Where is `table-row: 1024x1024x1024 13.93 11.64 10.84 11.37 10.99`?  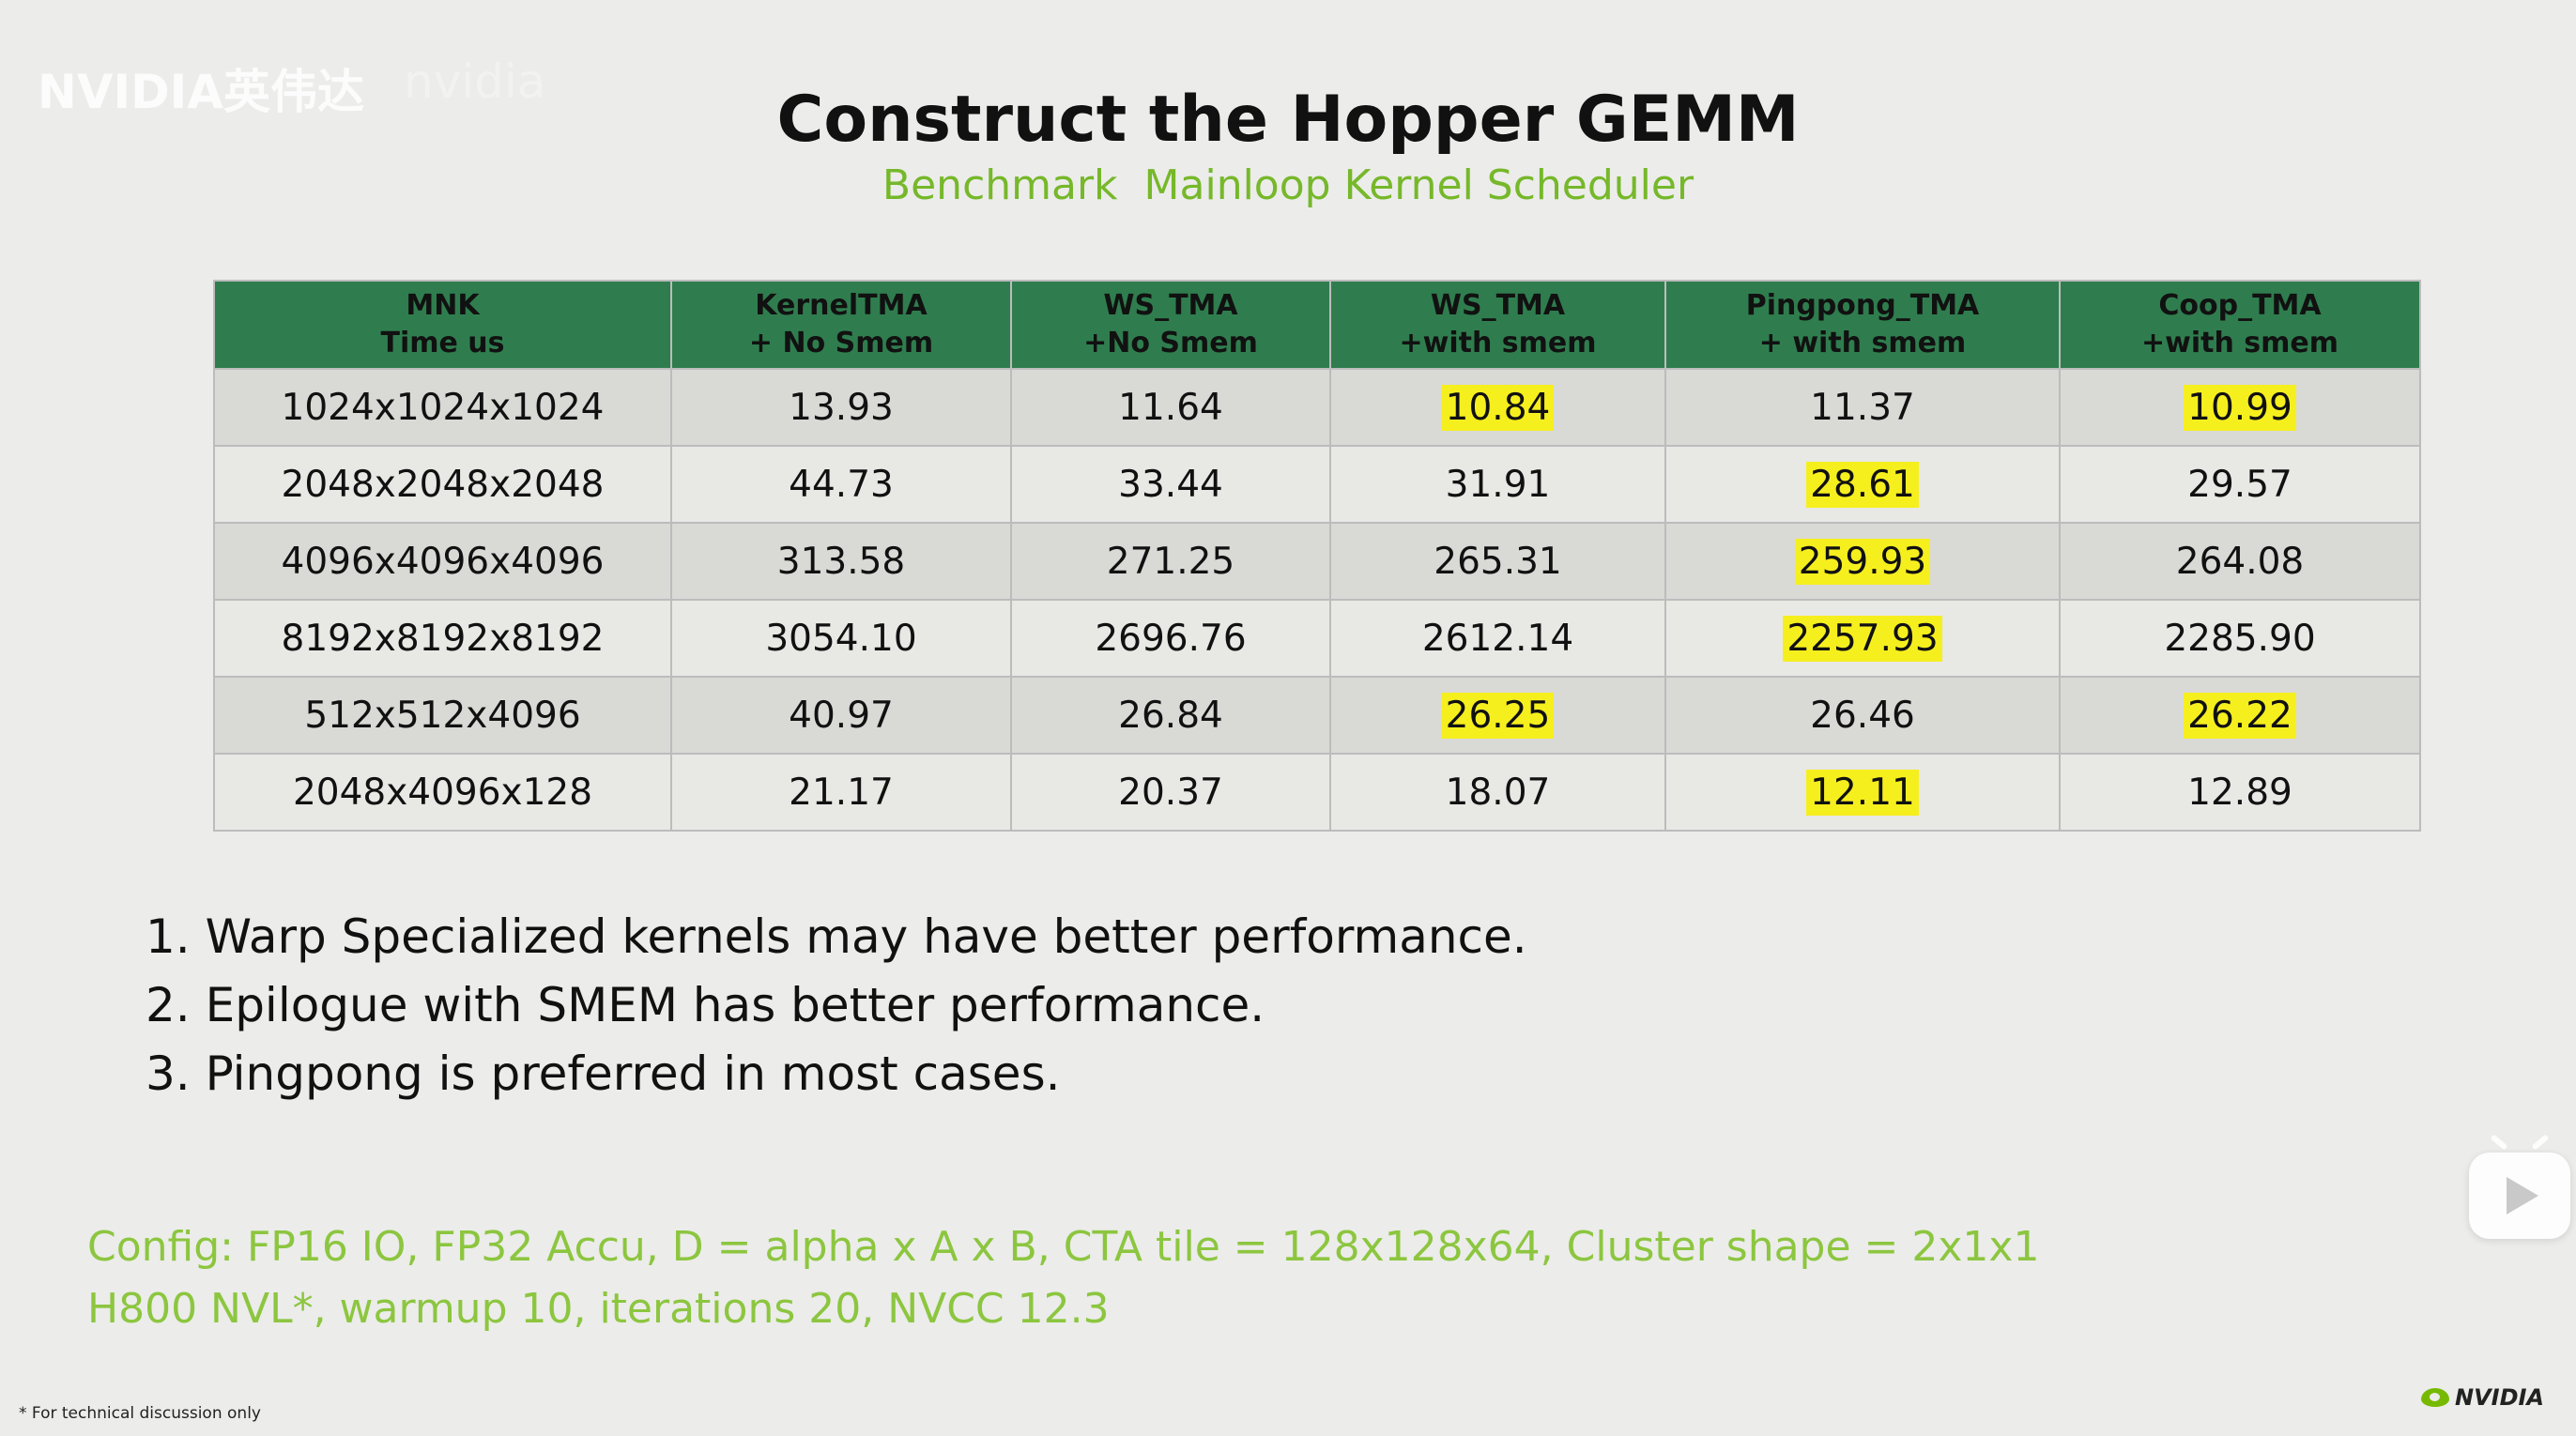
table-row: 1024x1024x1024 13.93 11.64 10.84 11.37 10.99 is located at coordinates (1317, 407).